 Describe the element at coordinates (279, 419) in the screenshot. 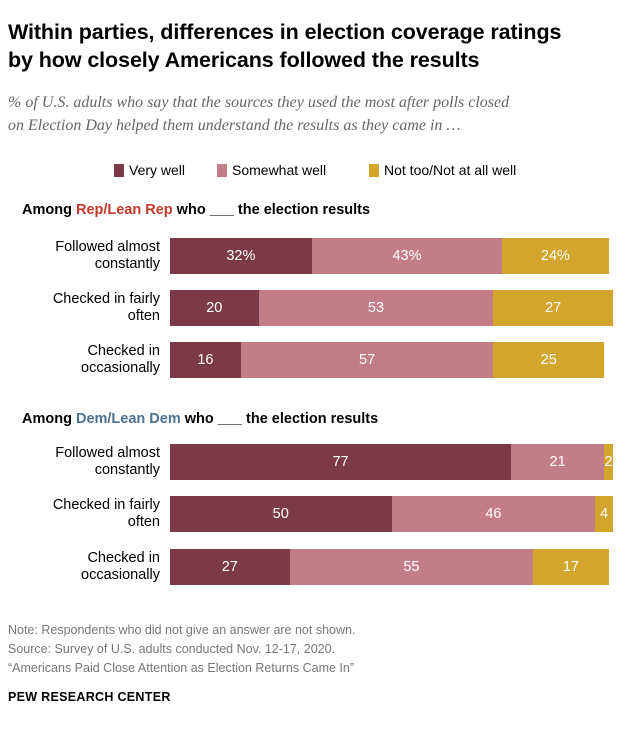

I see `group-title-dem-suffix: who ___ the election results` at that location.